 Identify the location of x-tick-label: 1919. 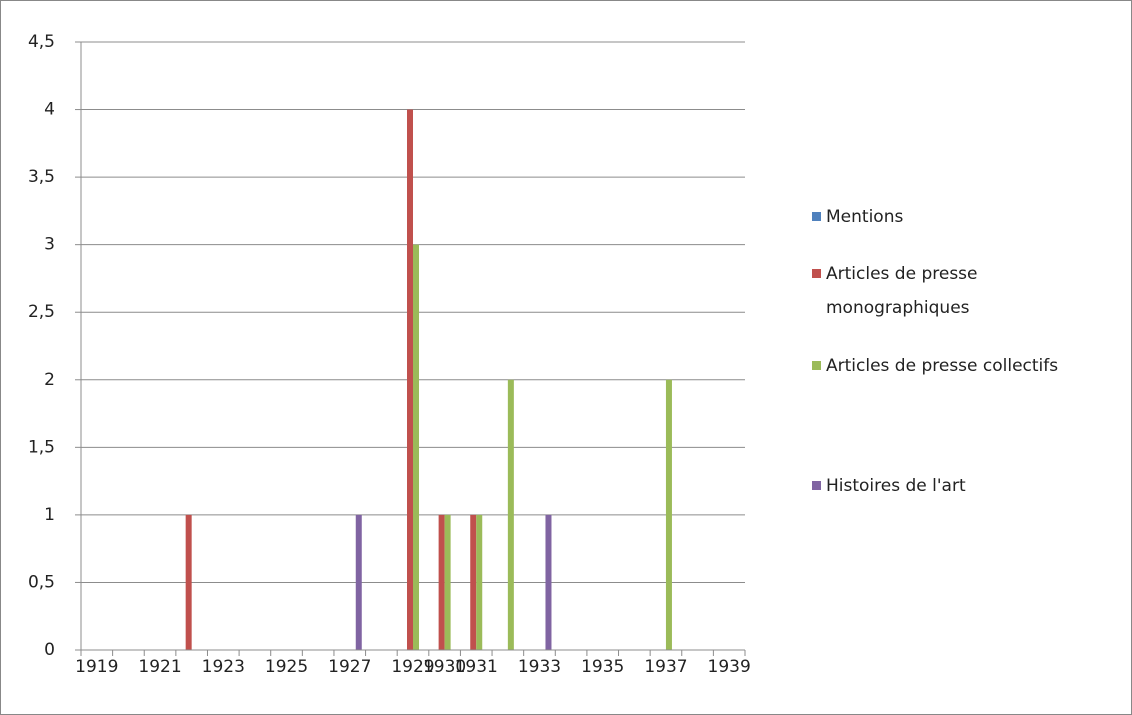
(96, 667).